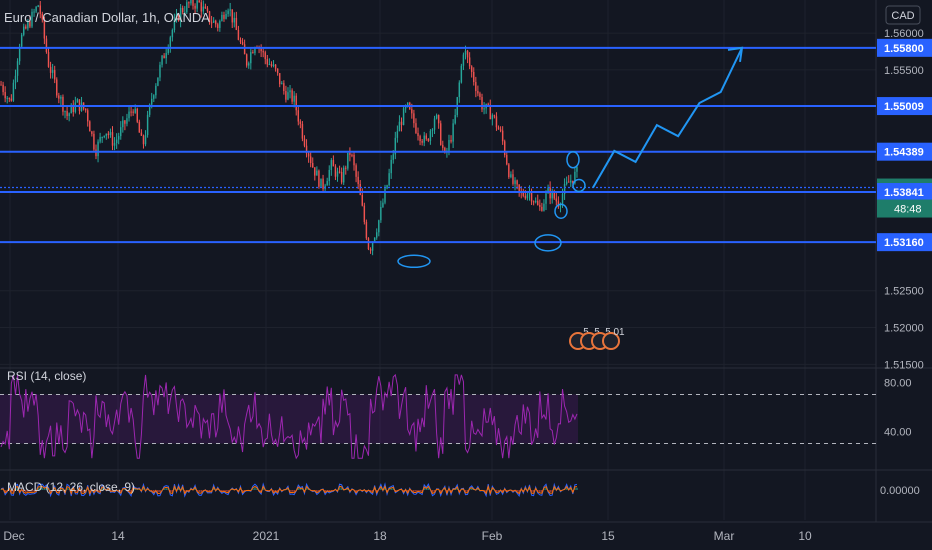 The height and width of the screenshot is (550, 932). Describe the element at coordinates (904, 71) in the screenshot. I see `price-tick-label: 1.55500` at that location.